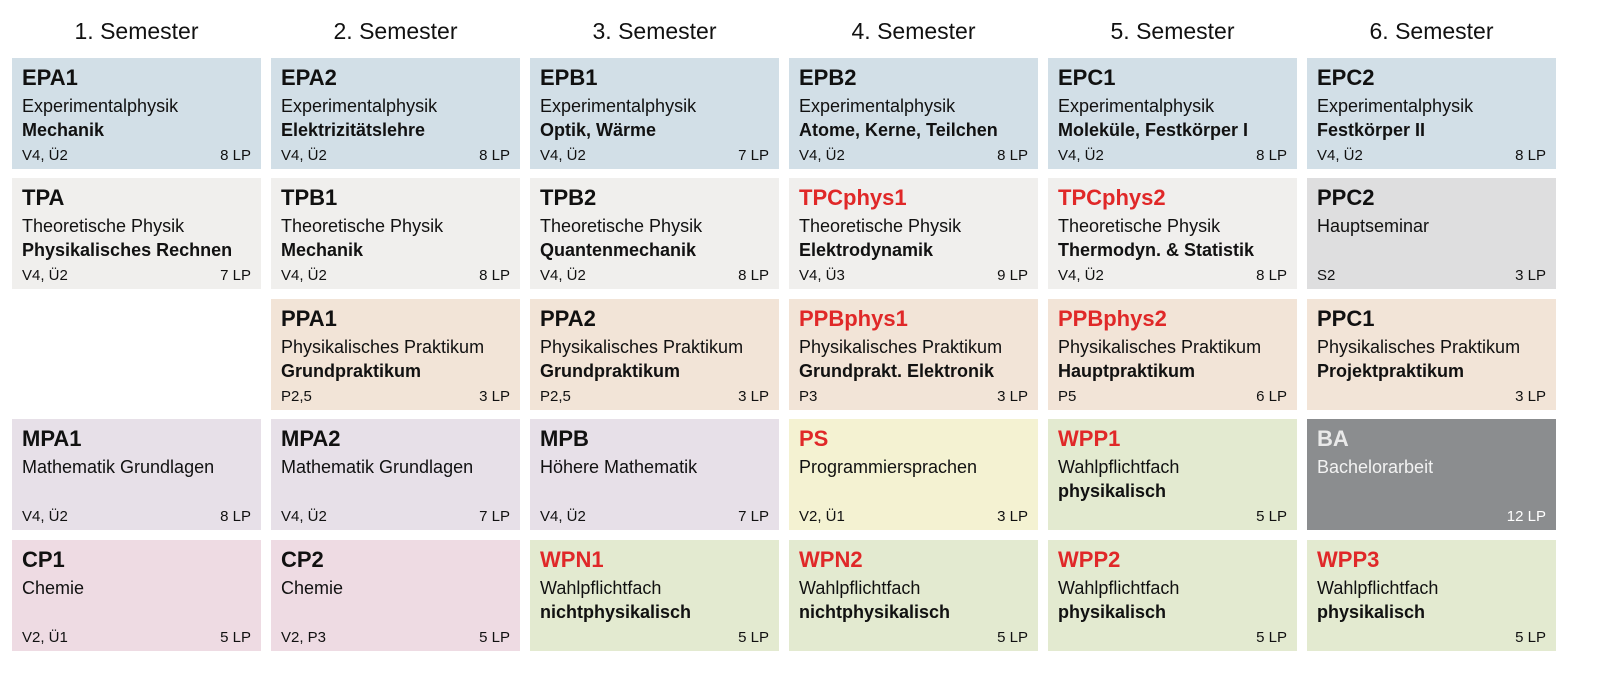 The height and width of the screenshot is (674, 1600). Describe the element at coordinates (598, 130) in the screenshot. I see `module-topic: Optik, Wärme` at that location.